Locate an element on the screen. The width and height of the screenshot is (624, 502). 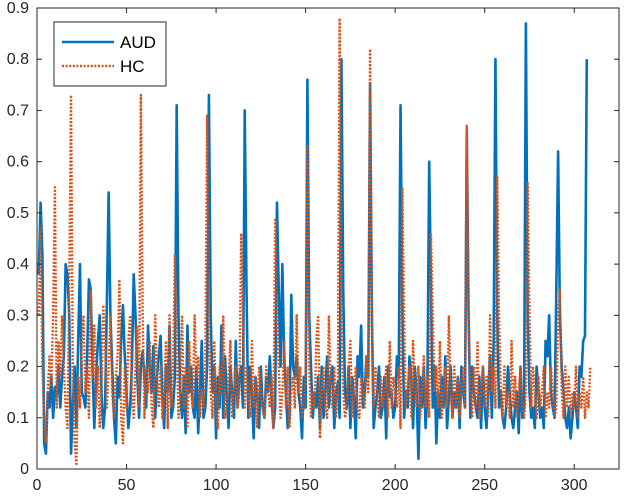
x-tick-label: 0 is located at coordinates (37, 485).